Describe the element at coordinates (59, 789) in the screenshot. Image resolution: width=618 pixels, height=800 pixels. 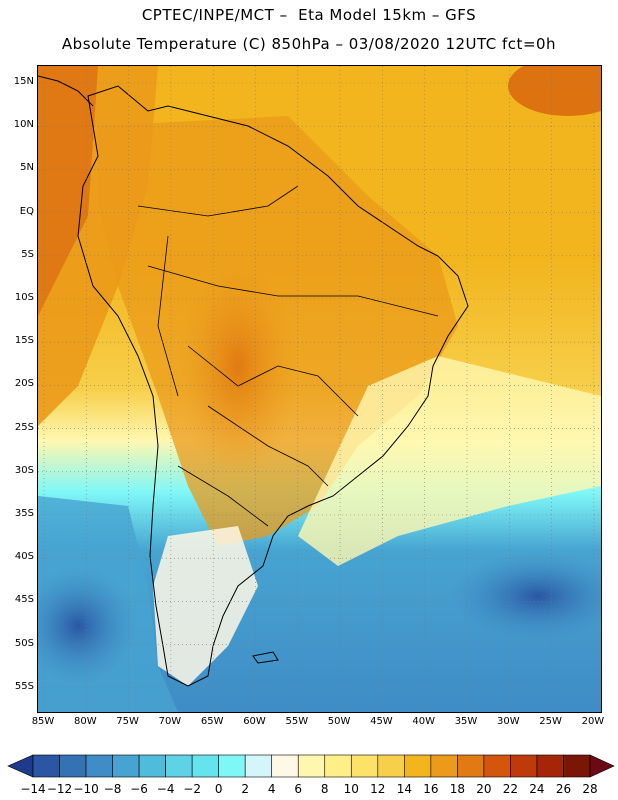
I see `colorbar-tick-label: −12` at that location.